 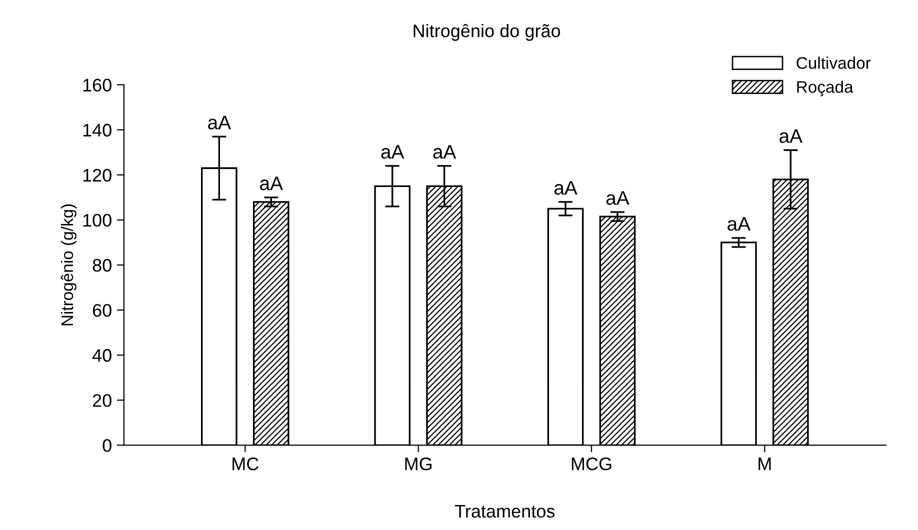 I want to click on x-axis-title: Tratamentos, so click(x=504, y=511).